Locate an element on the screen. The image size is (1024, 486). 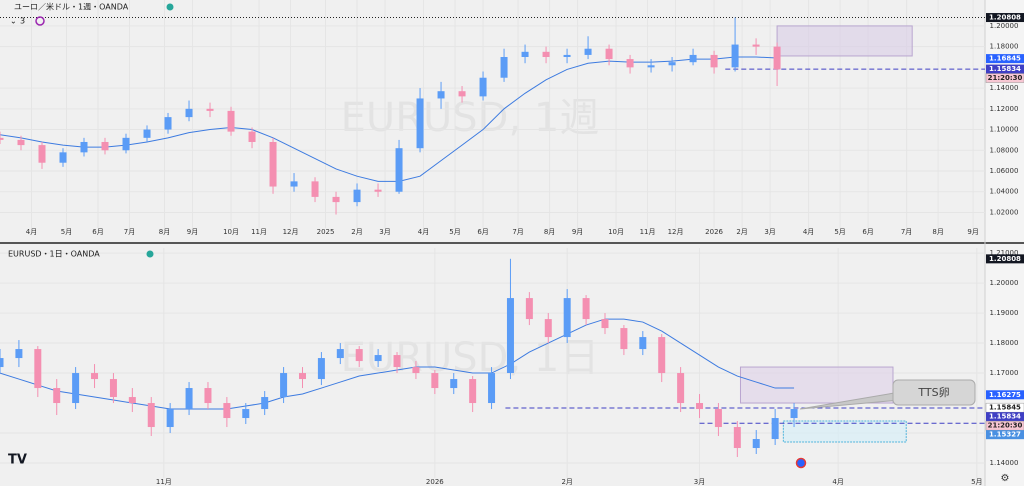
y-tick-label: 1.19000 is located at coordinates (1004, 313).